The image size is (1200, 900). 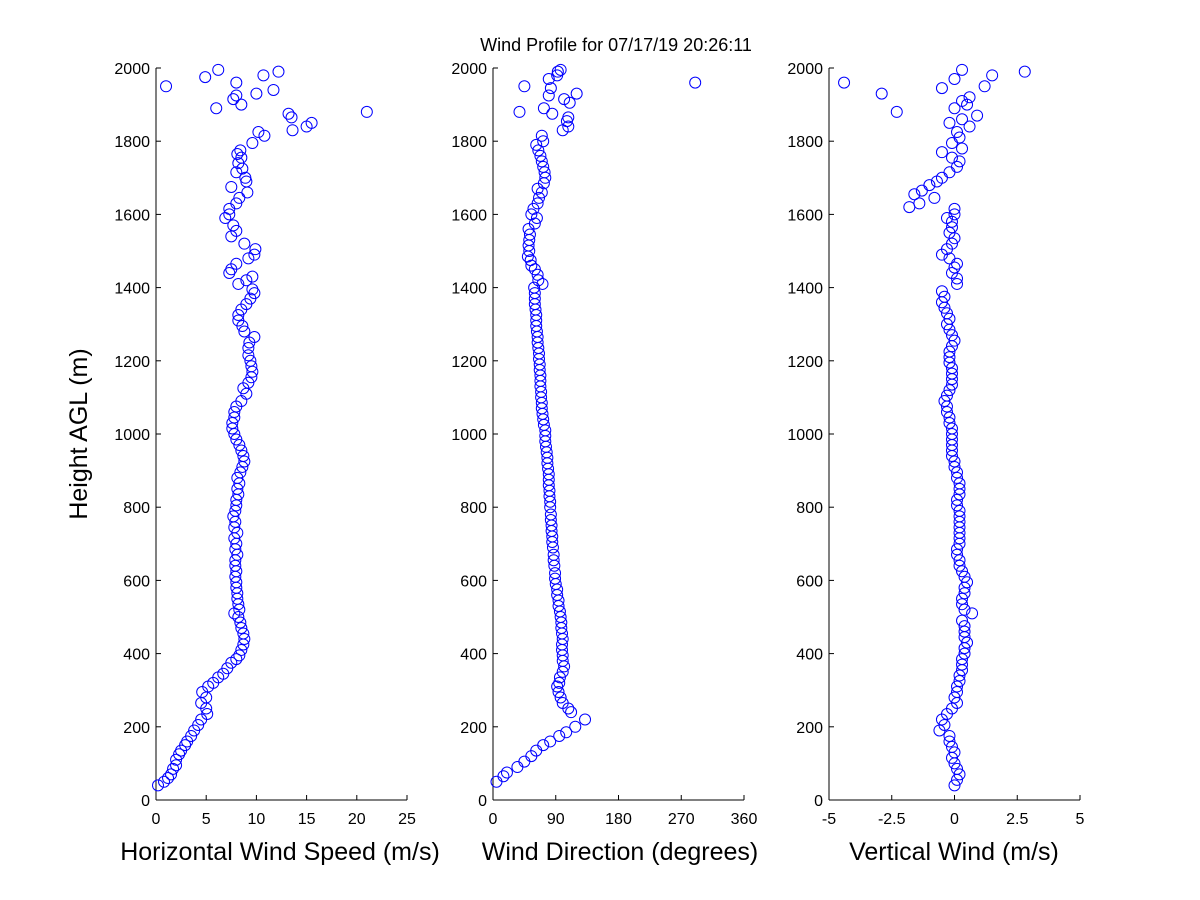 What do you see at coordinates (618, 819) in the screenshot?
I see `x-tick-label: 180` at bounding box center [618, 819].